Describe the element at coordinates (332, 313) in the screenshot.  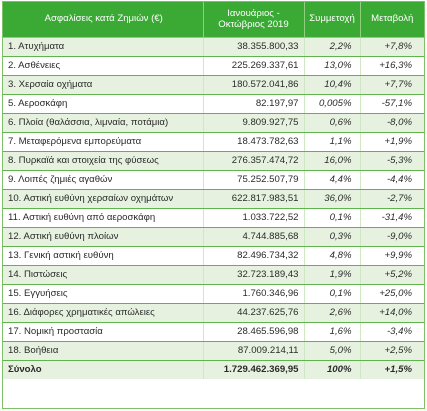
I see `row-share: 2,6%` at that location.